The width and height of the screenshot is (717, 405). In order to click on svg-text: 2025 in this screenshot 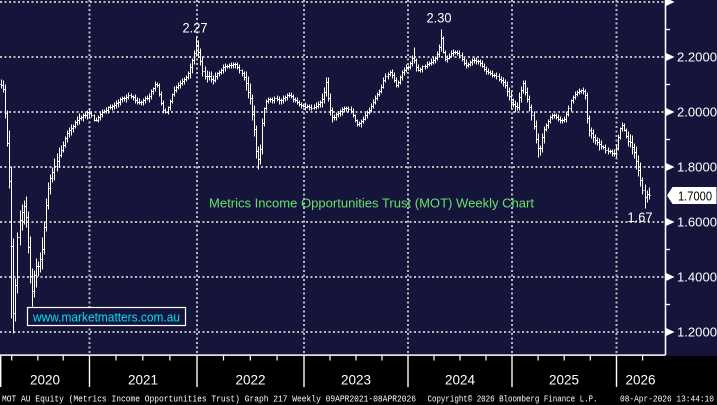, I will do `click(564, 380)`.